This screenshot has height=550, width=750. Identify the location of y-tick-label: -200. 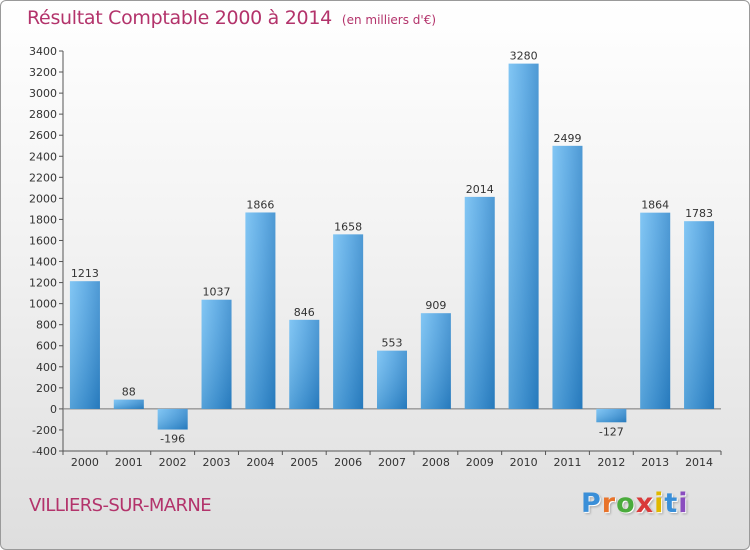
(44, 430).